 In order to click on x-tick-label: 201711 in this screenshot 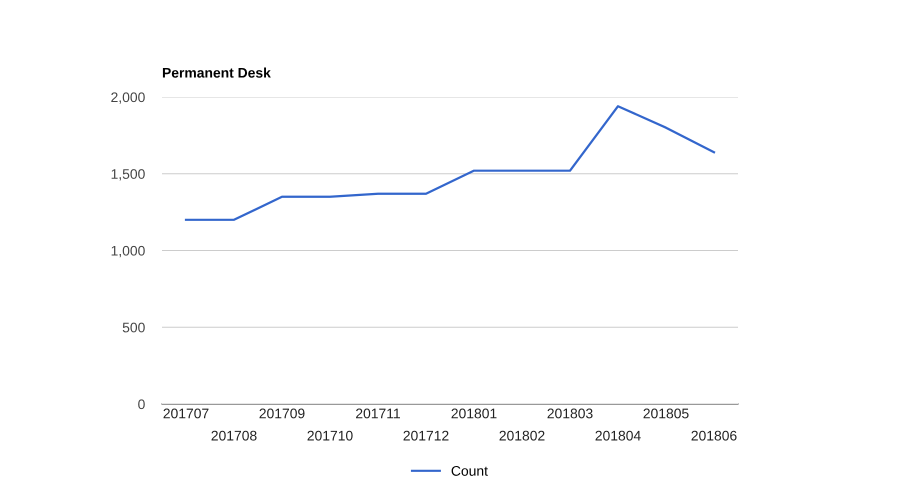, I will do `click(378, 413)`.